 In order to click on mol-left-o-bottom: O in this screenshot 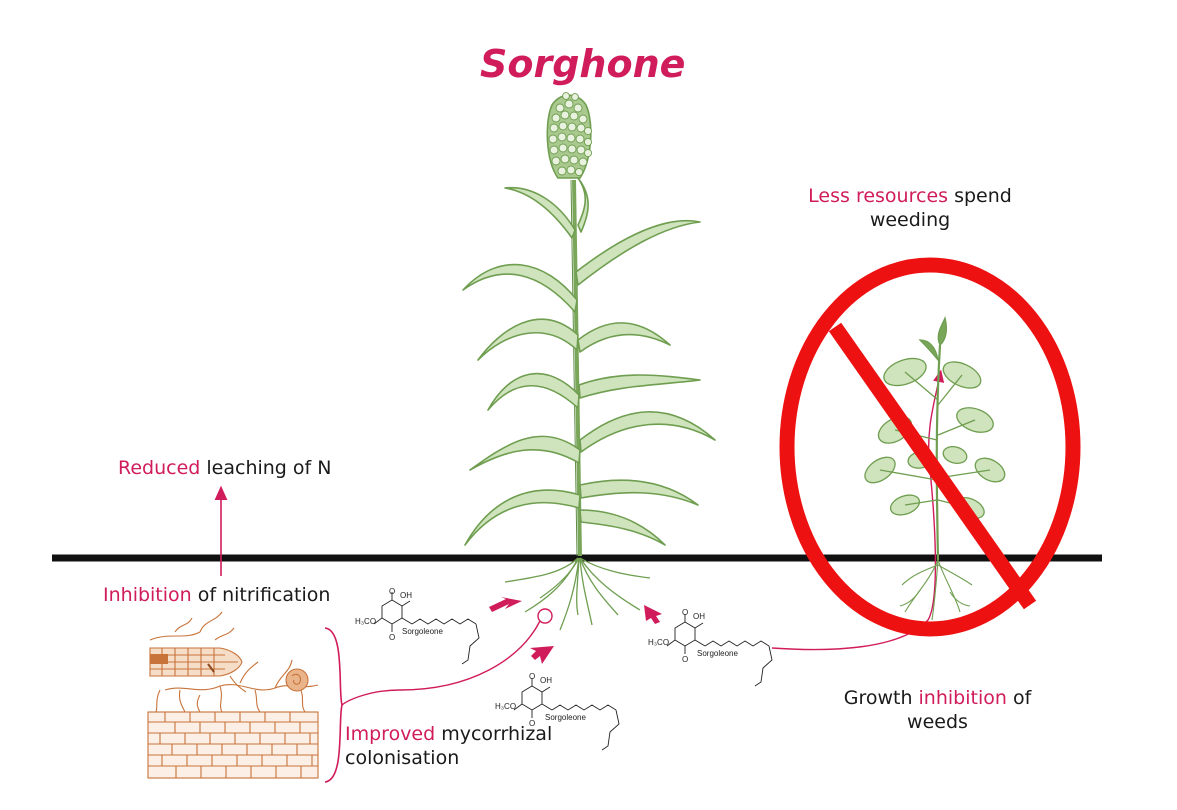, I will do `click(392, 637)`.